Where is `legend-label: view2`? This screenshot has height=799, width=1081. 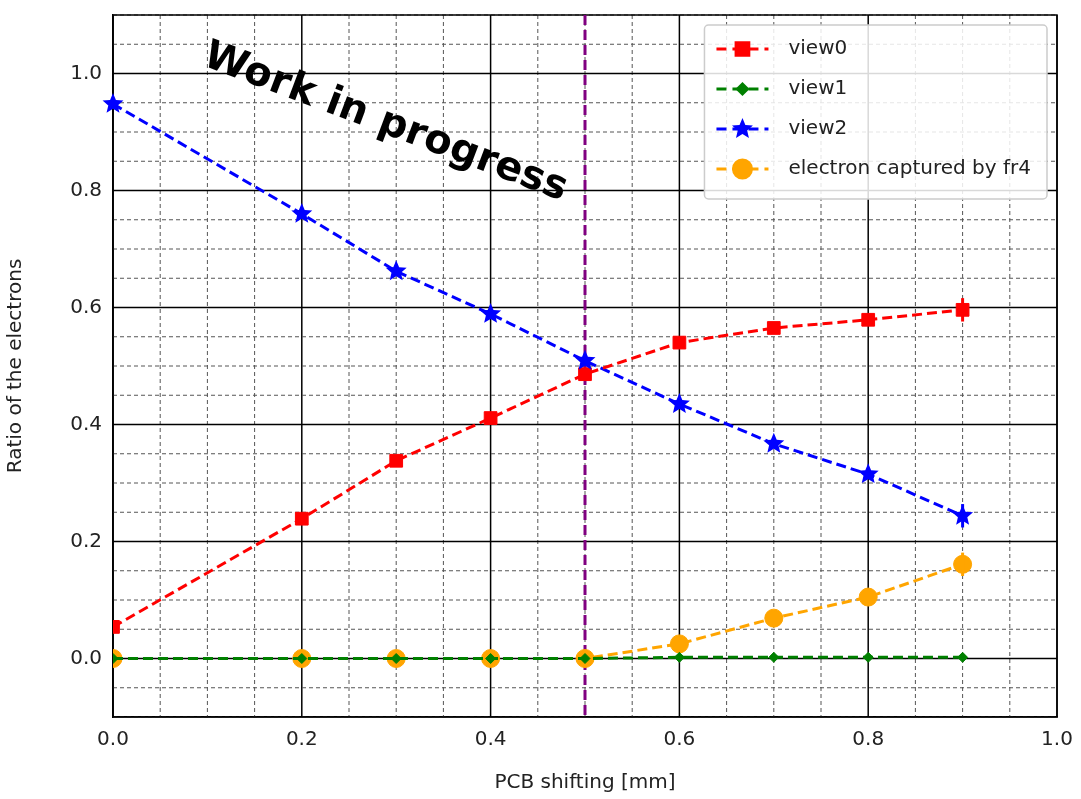 legend-label: view2 is located at coordinates (818, 127).